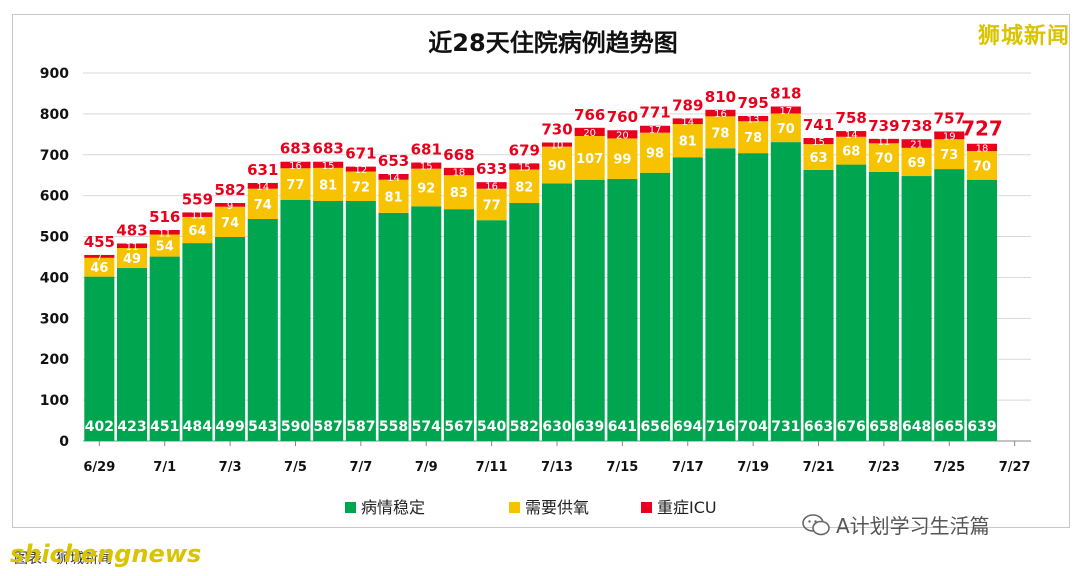 The image size is (1080, 576). What do you see at coordinates (949, 136) in the screenshot?
I see `icu-value-label: 19` at bounding box center [949, 136].